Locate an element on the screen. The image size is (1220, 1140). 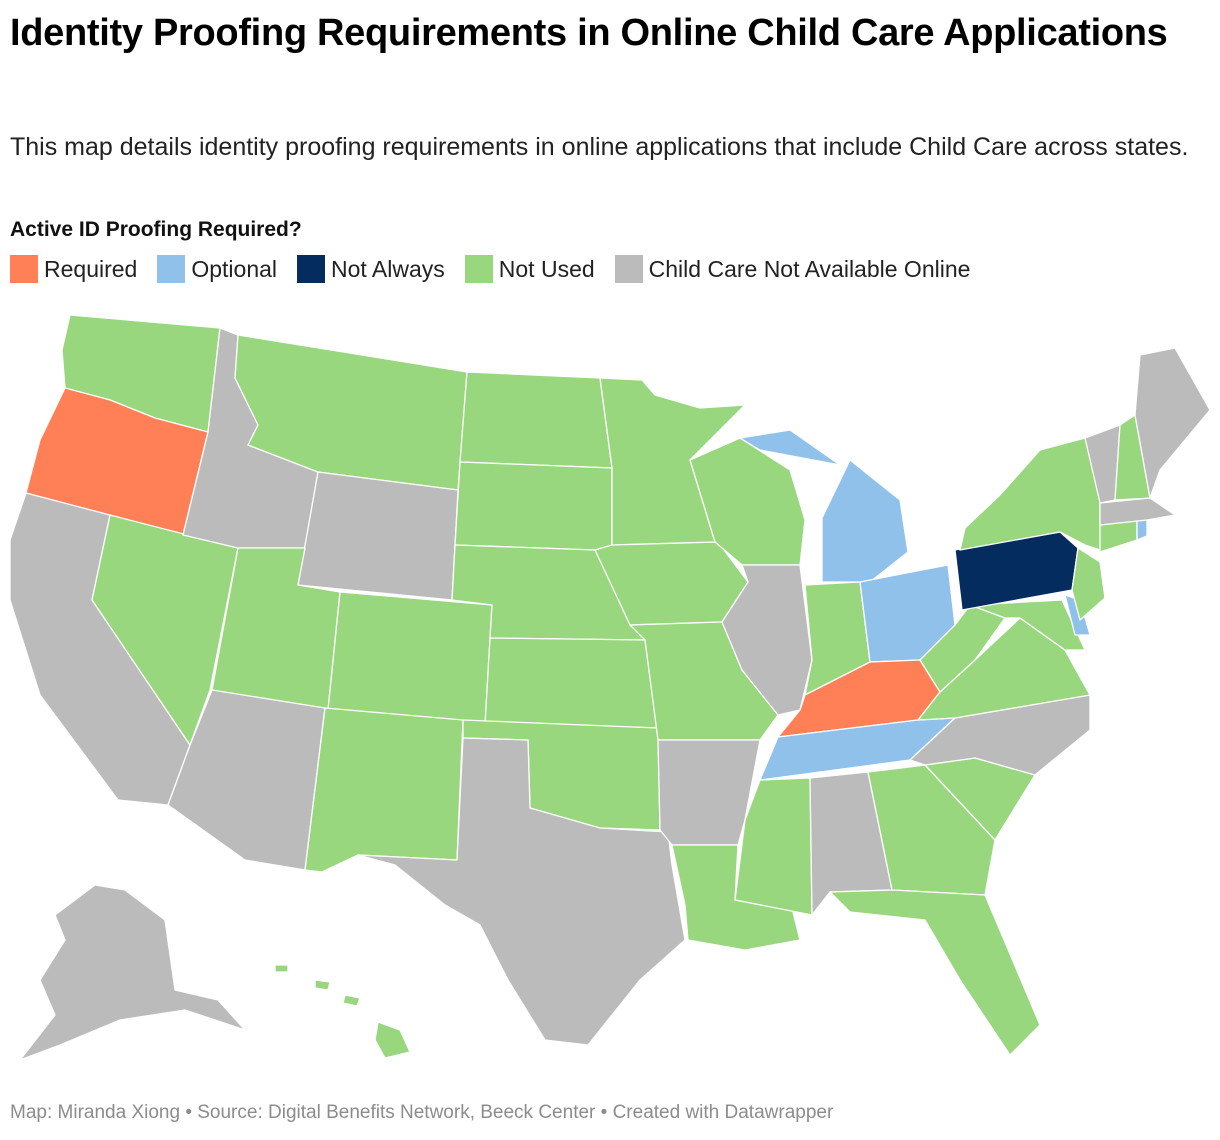
legend-swatch-not-used is located at coordinates (478, 269).